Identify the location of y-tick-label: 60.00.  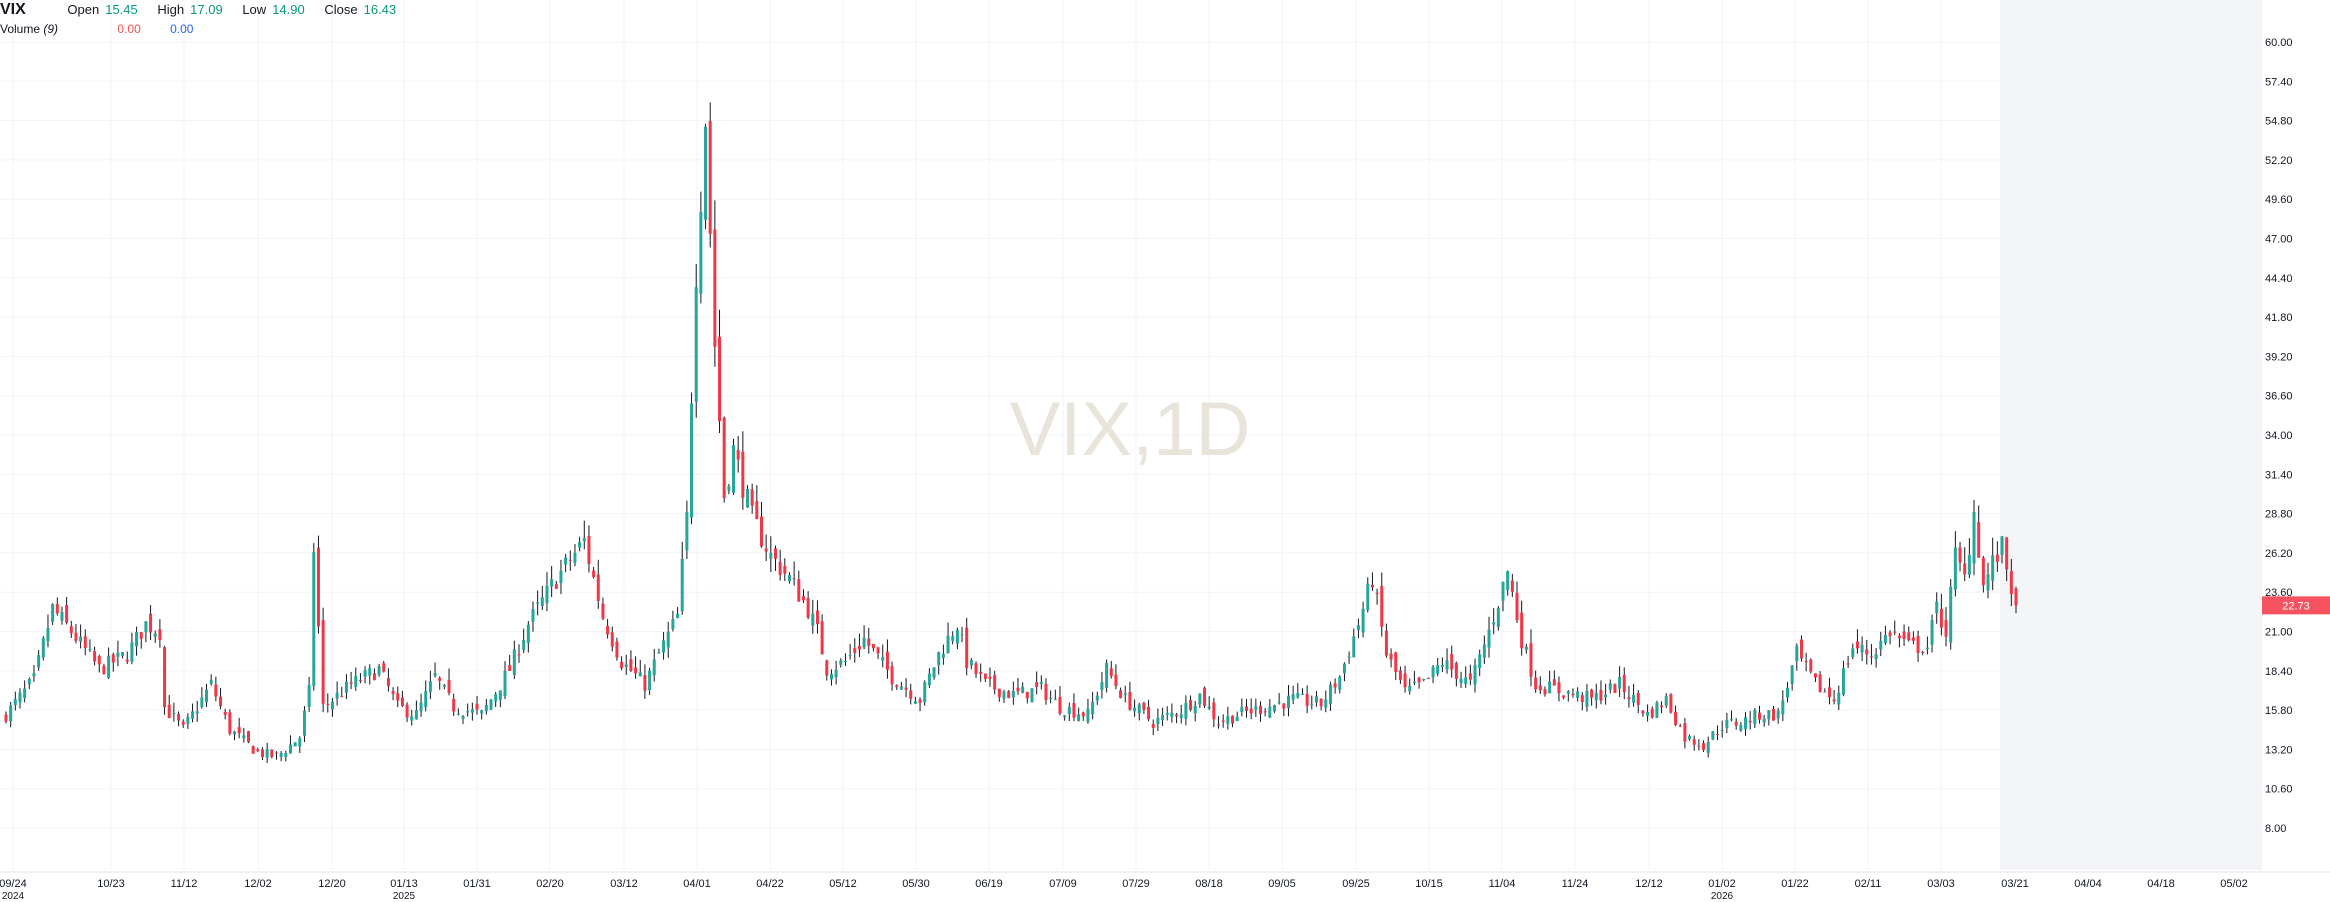
(2279, 43).